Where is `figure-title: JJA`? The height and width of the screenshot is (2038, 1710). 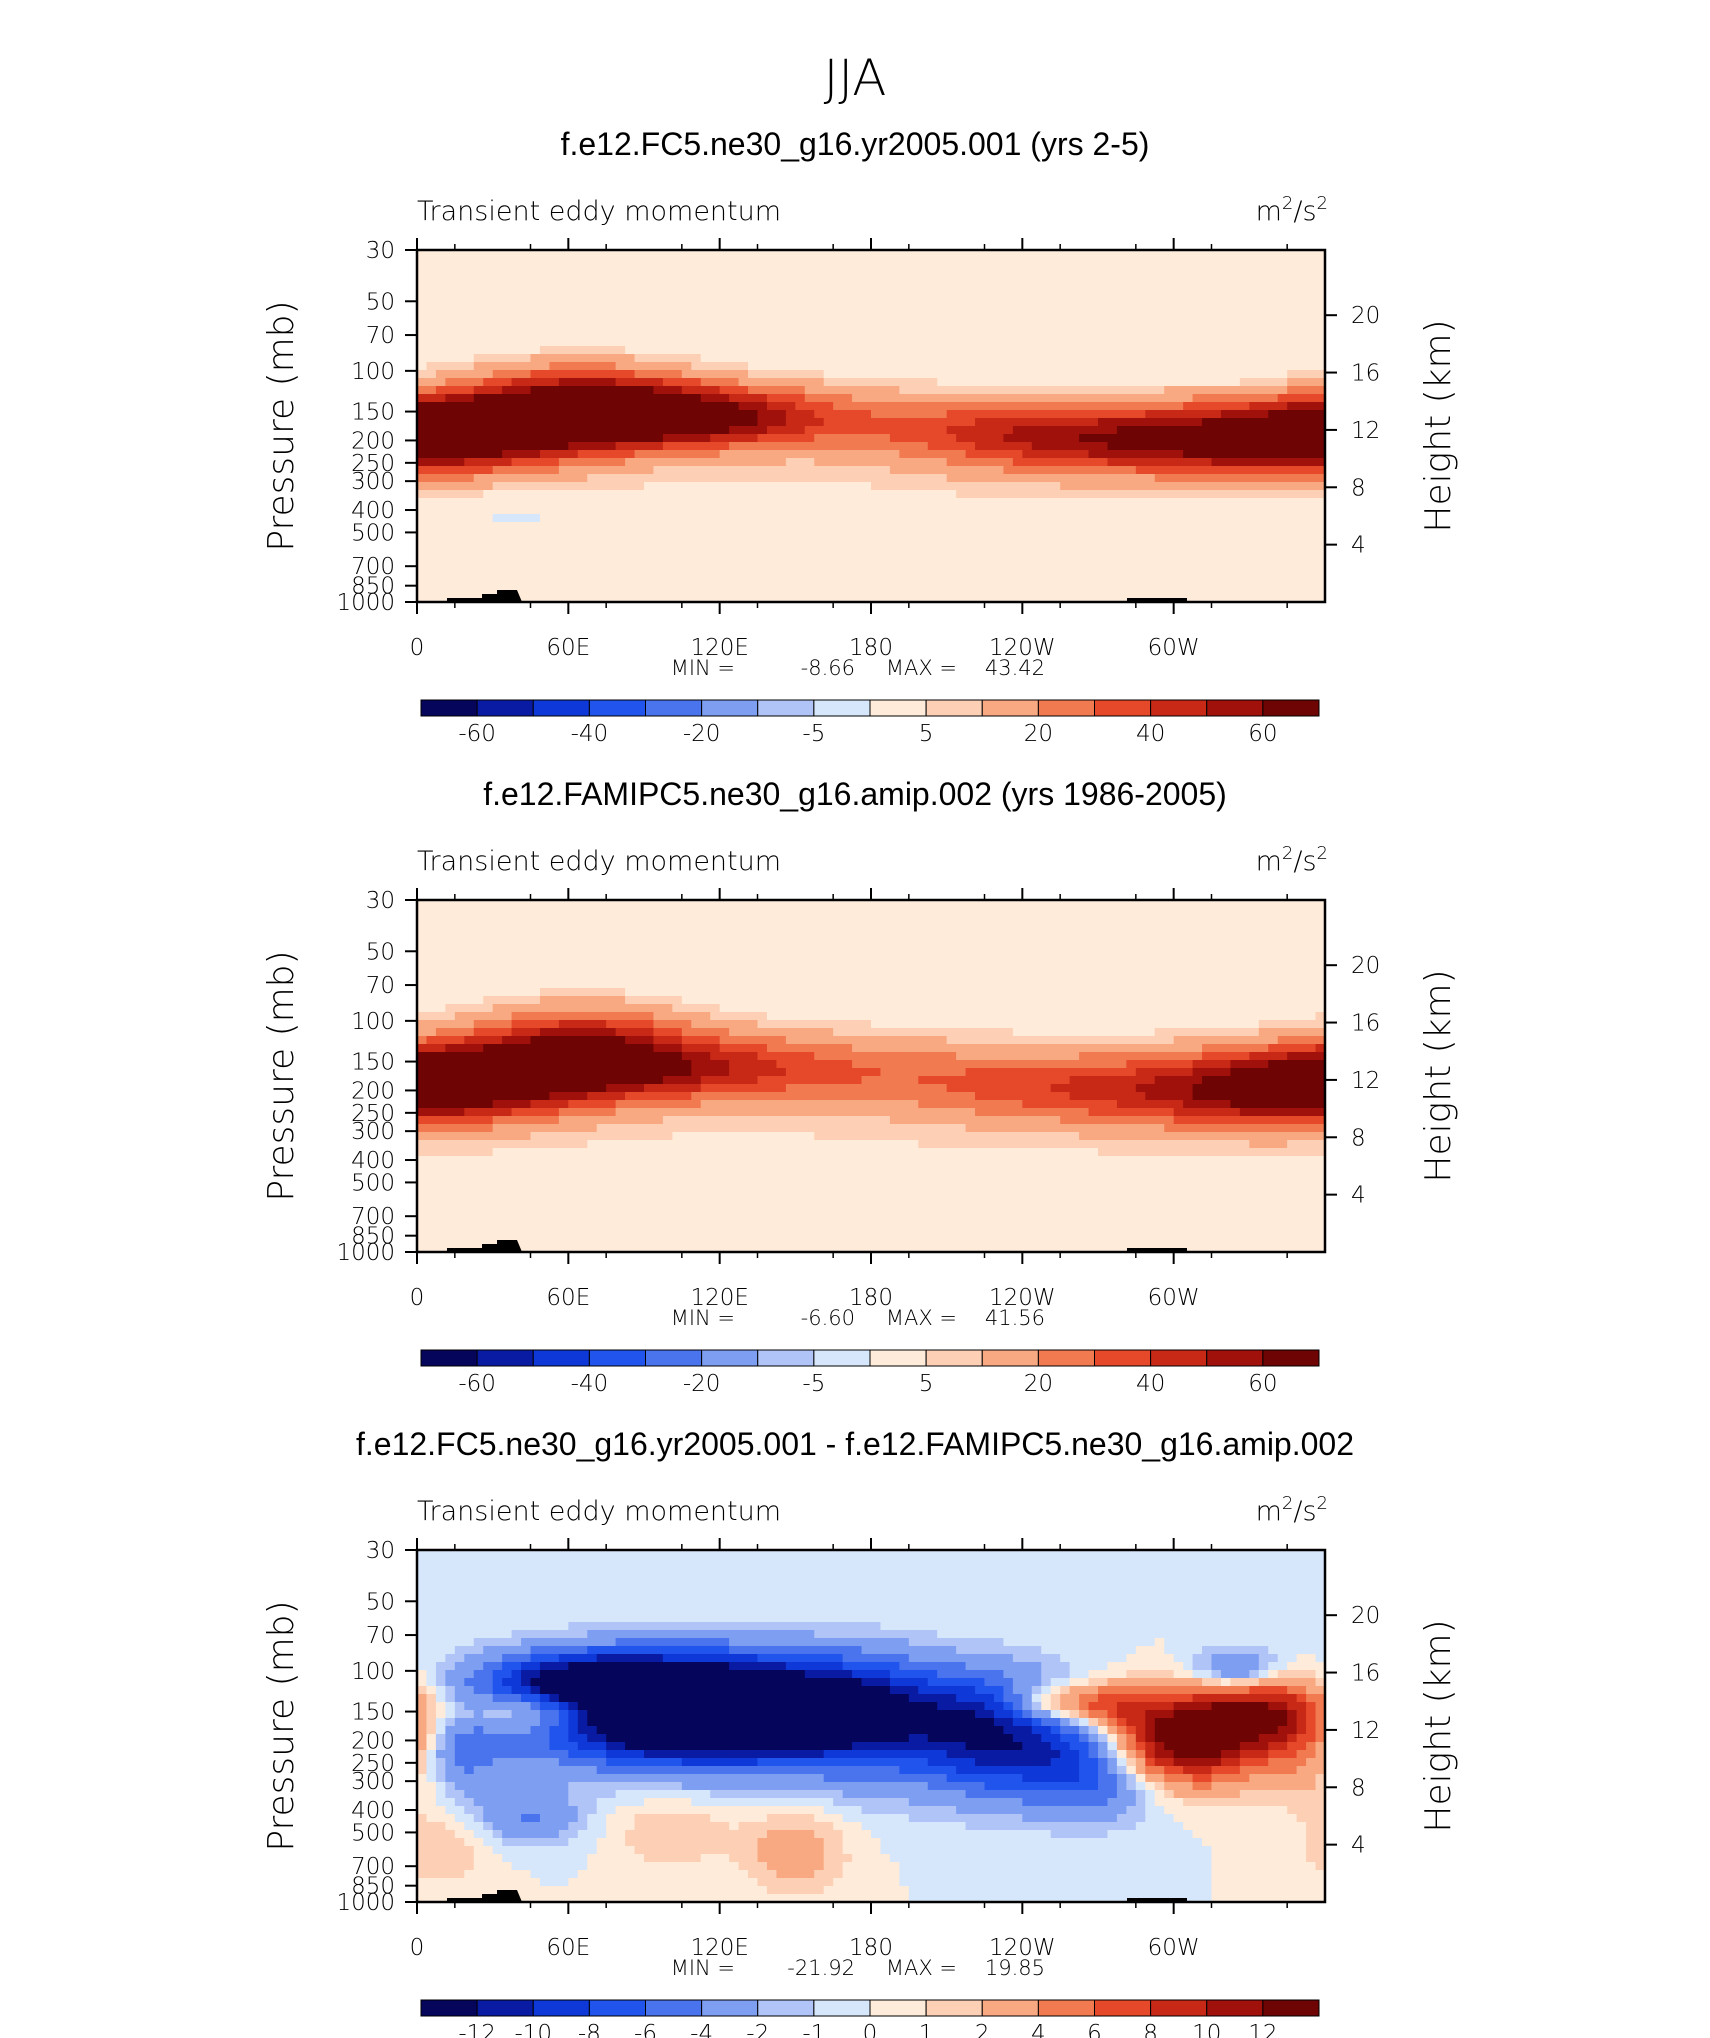
figure-title: JJA is located at coordinates (855, 78).